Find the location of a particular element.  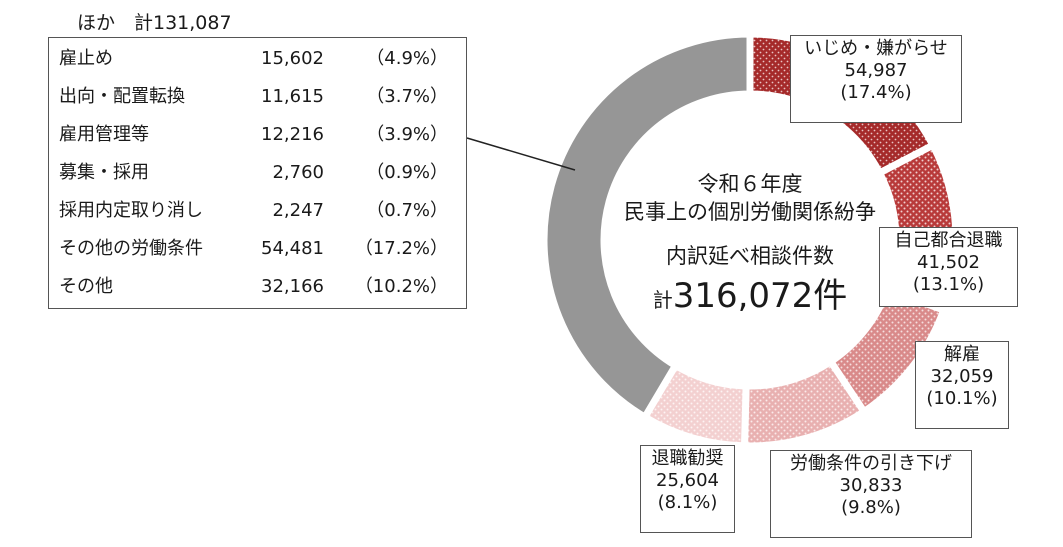

row-pct: （0.9%） is located at coordinates (407, 172).